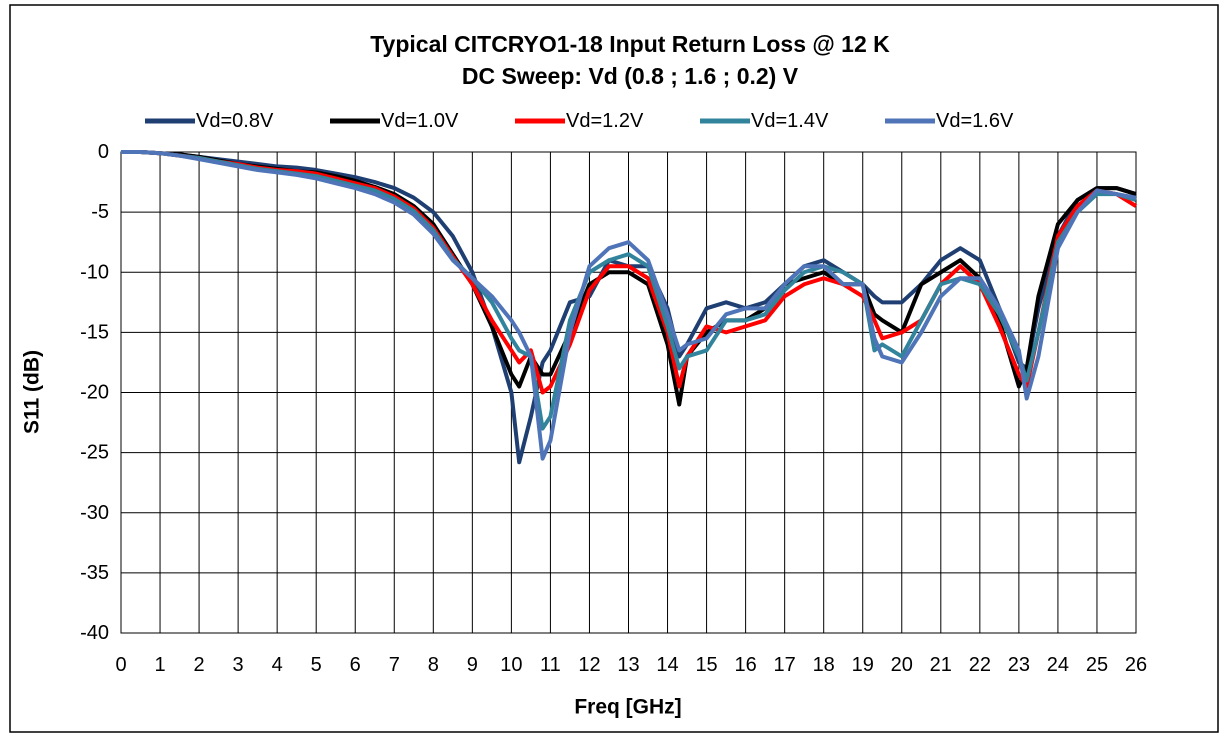 The height and width of the screenshot is (739, 1225). Describe the element at coordinates (94, 272) in the screenshot. I see `y-tick-label: -10` at that location.